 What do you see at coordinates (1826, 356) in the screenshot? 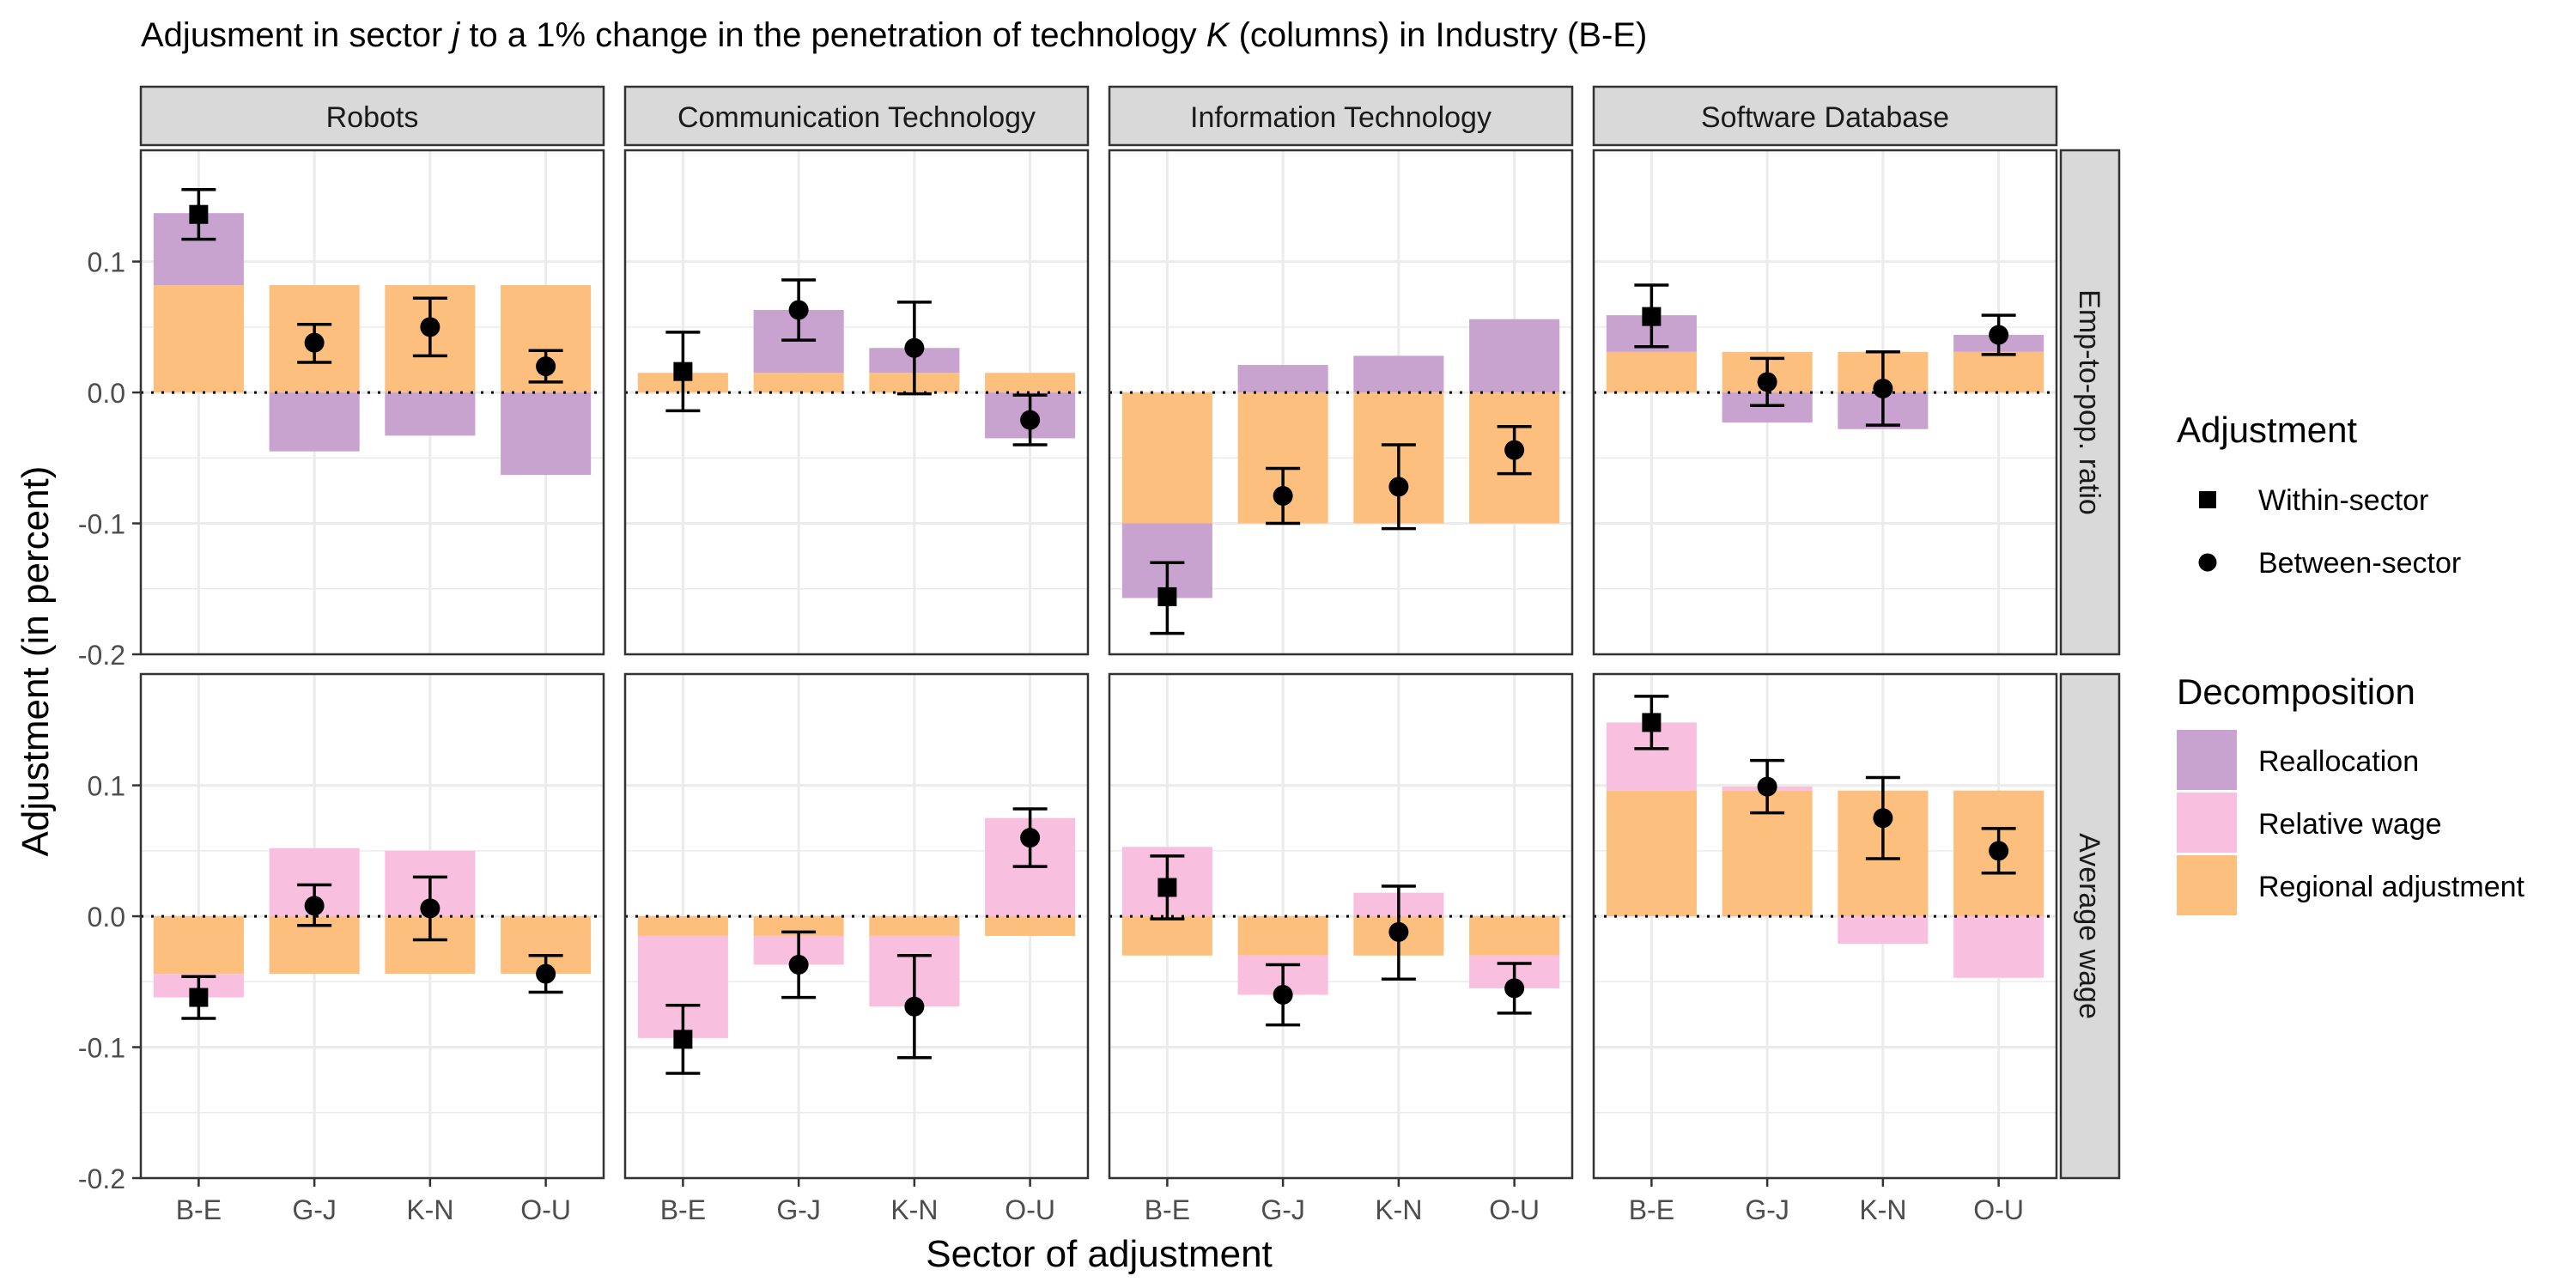
I see `panel-marks-r0-c3` at bounding box center [1826, 356].